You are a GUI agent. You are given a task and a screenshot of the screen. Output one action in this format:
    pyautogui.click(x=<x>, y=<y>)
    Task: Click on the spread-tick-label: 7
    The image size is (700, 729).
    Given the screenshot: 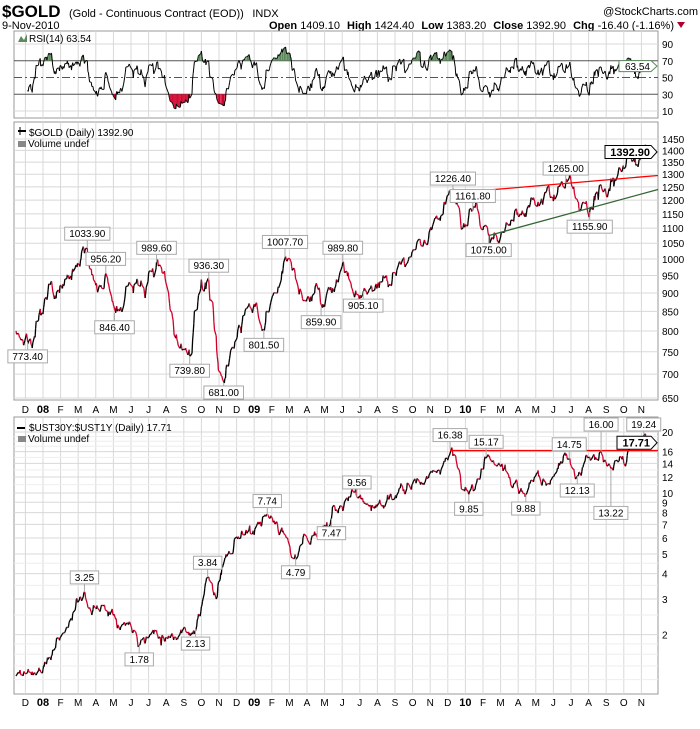 What is the action you would take?
    pyautogui.click(x=665, y=525)
    